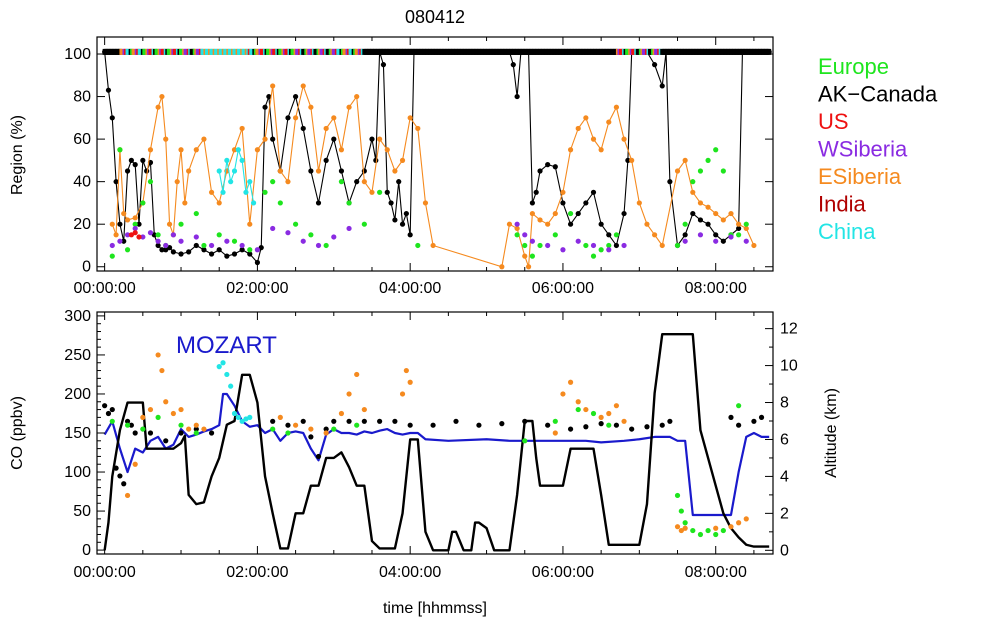 The image size is (983, 620). I want to click on legend-europe: Europe, so click(853, 66).